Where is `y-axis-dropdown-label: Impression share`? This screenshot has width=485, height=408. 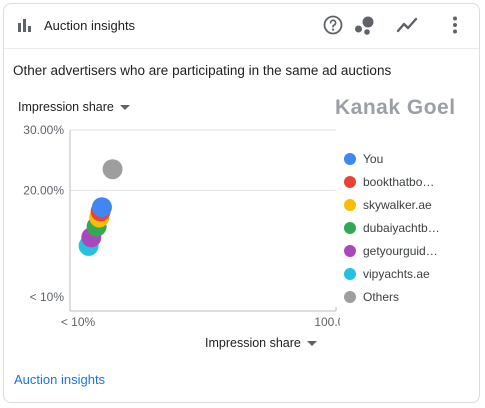 y-axis-dropdown-label: Impression share is located at coordinates (66, 107).